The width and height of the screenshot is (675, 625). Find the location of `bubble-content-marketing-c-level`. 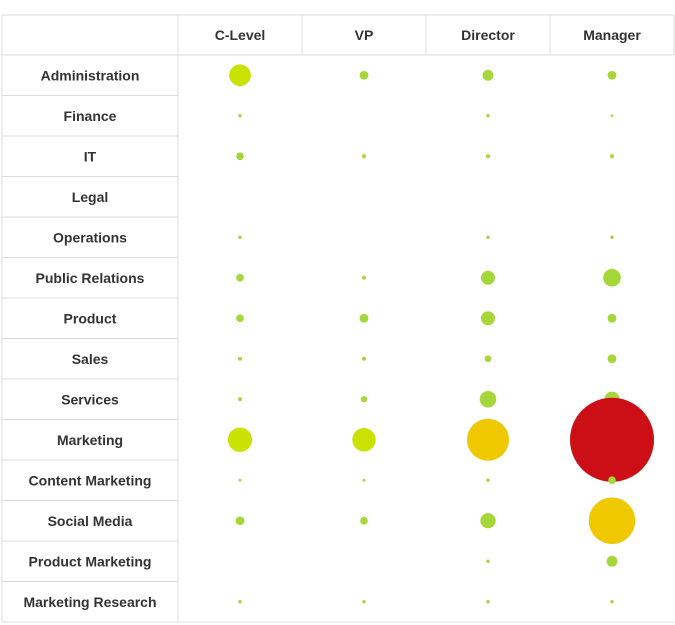

bubble-content-marketing-c-level is located at coordinates (240, 480).